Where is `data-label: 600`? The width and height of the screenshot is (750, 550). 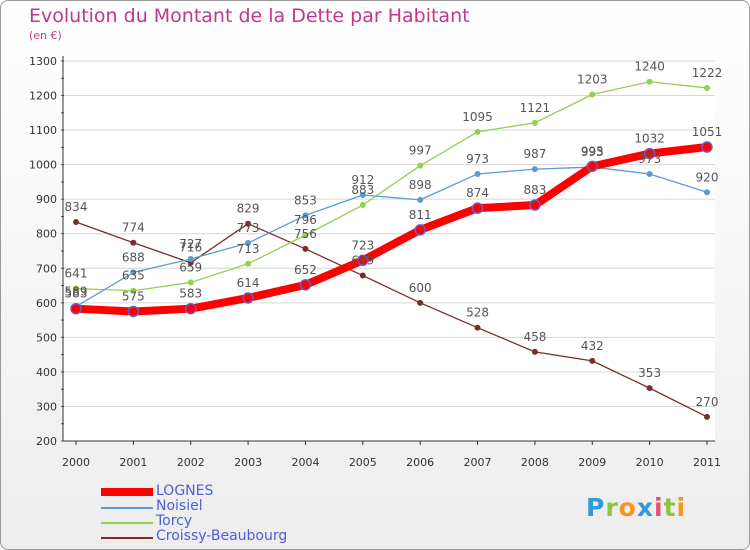
data-label: 600 is located at coordinates (420, 288).